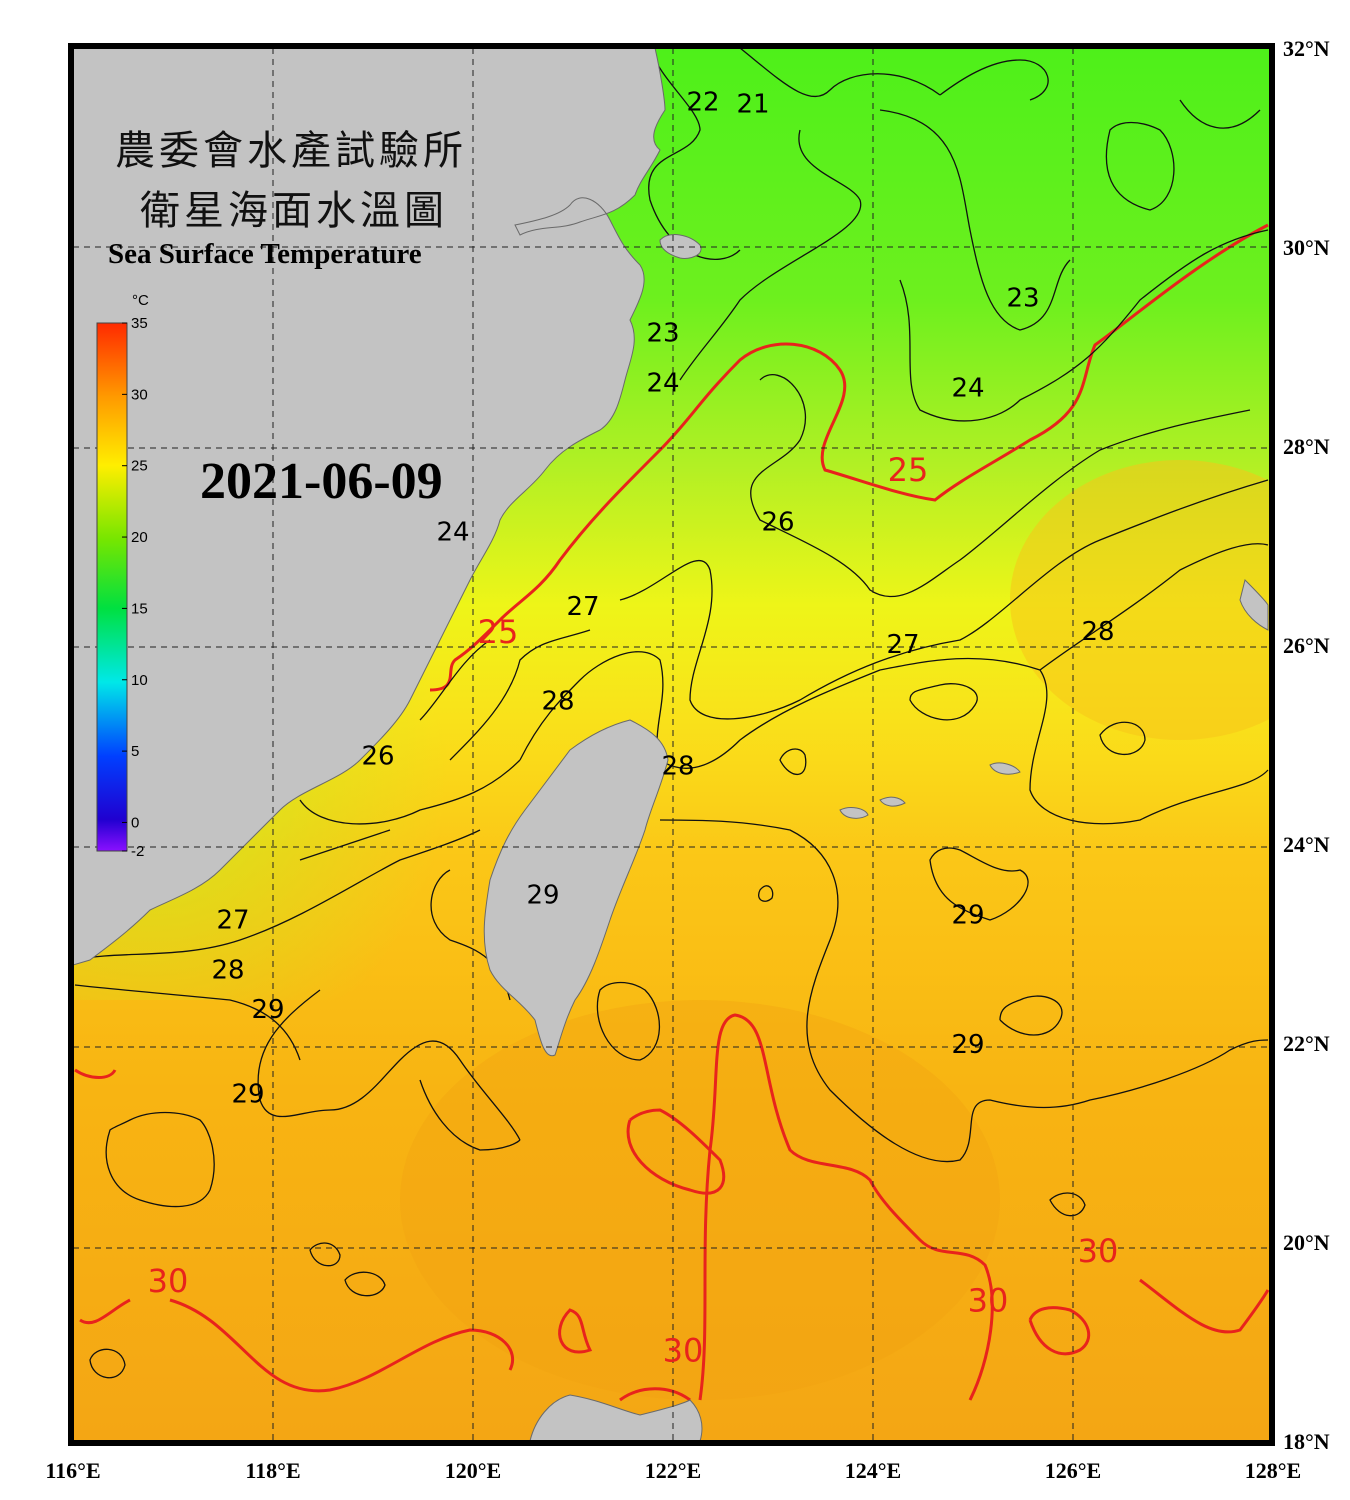 The image size is (1350, 1500). What do you see at coordinates (139, 323) in the screenshot?
I see `colorbar-tick-label: 35` at bounding box center [139, 323].